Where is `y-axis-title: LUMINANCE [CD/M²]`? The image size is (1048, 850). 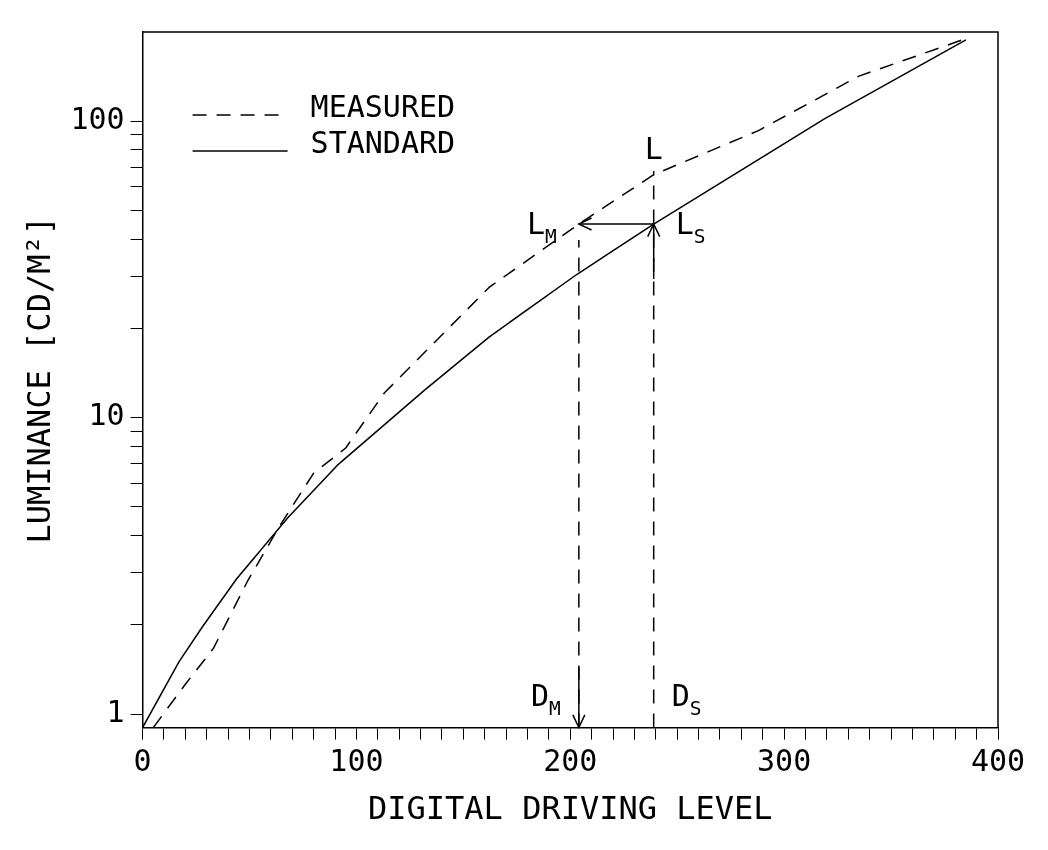
y-axis-title: LUMINANCE [CD/M²] is located at coordinates (38, 380).